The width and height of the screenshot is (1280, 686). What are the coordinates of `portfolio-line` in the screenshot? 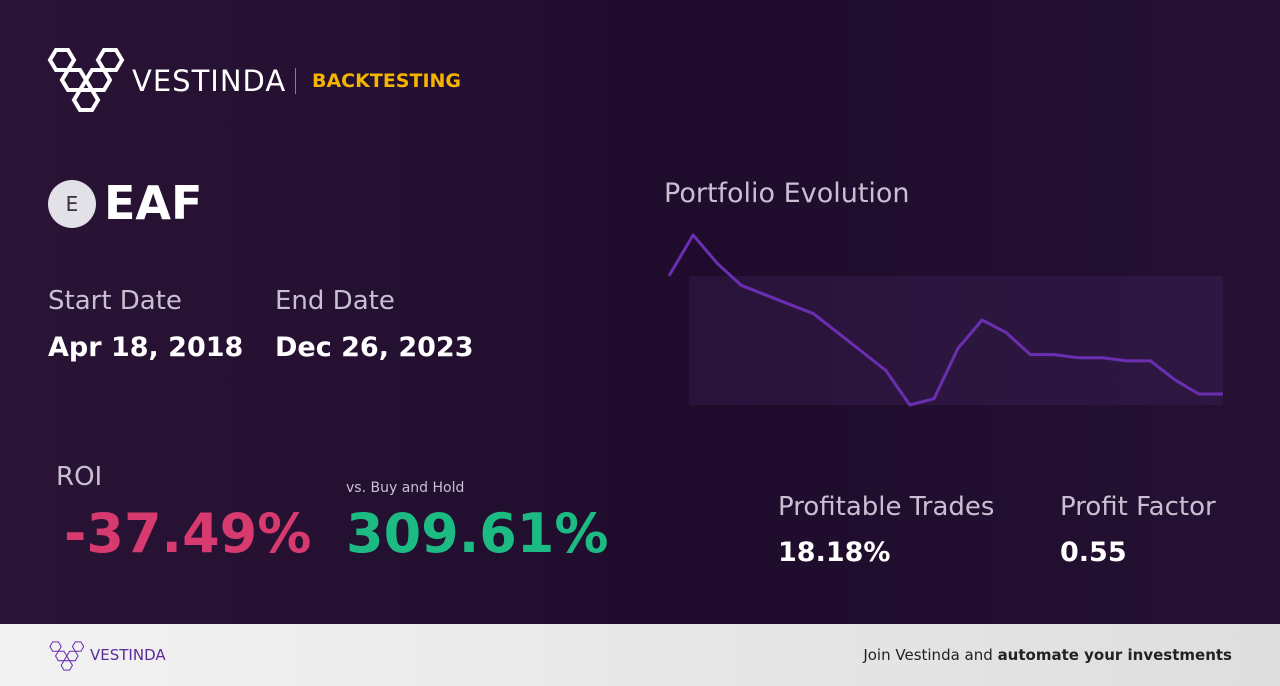 It's located at (945, 320).